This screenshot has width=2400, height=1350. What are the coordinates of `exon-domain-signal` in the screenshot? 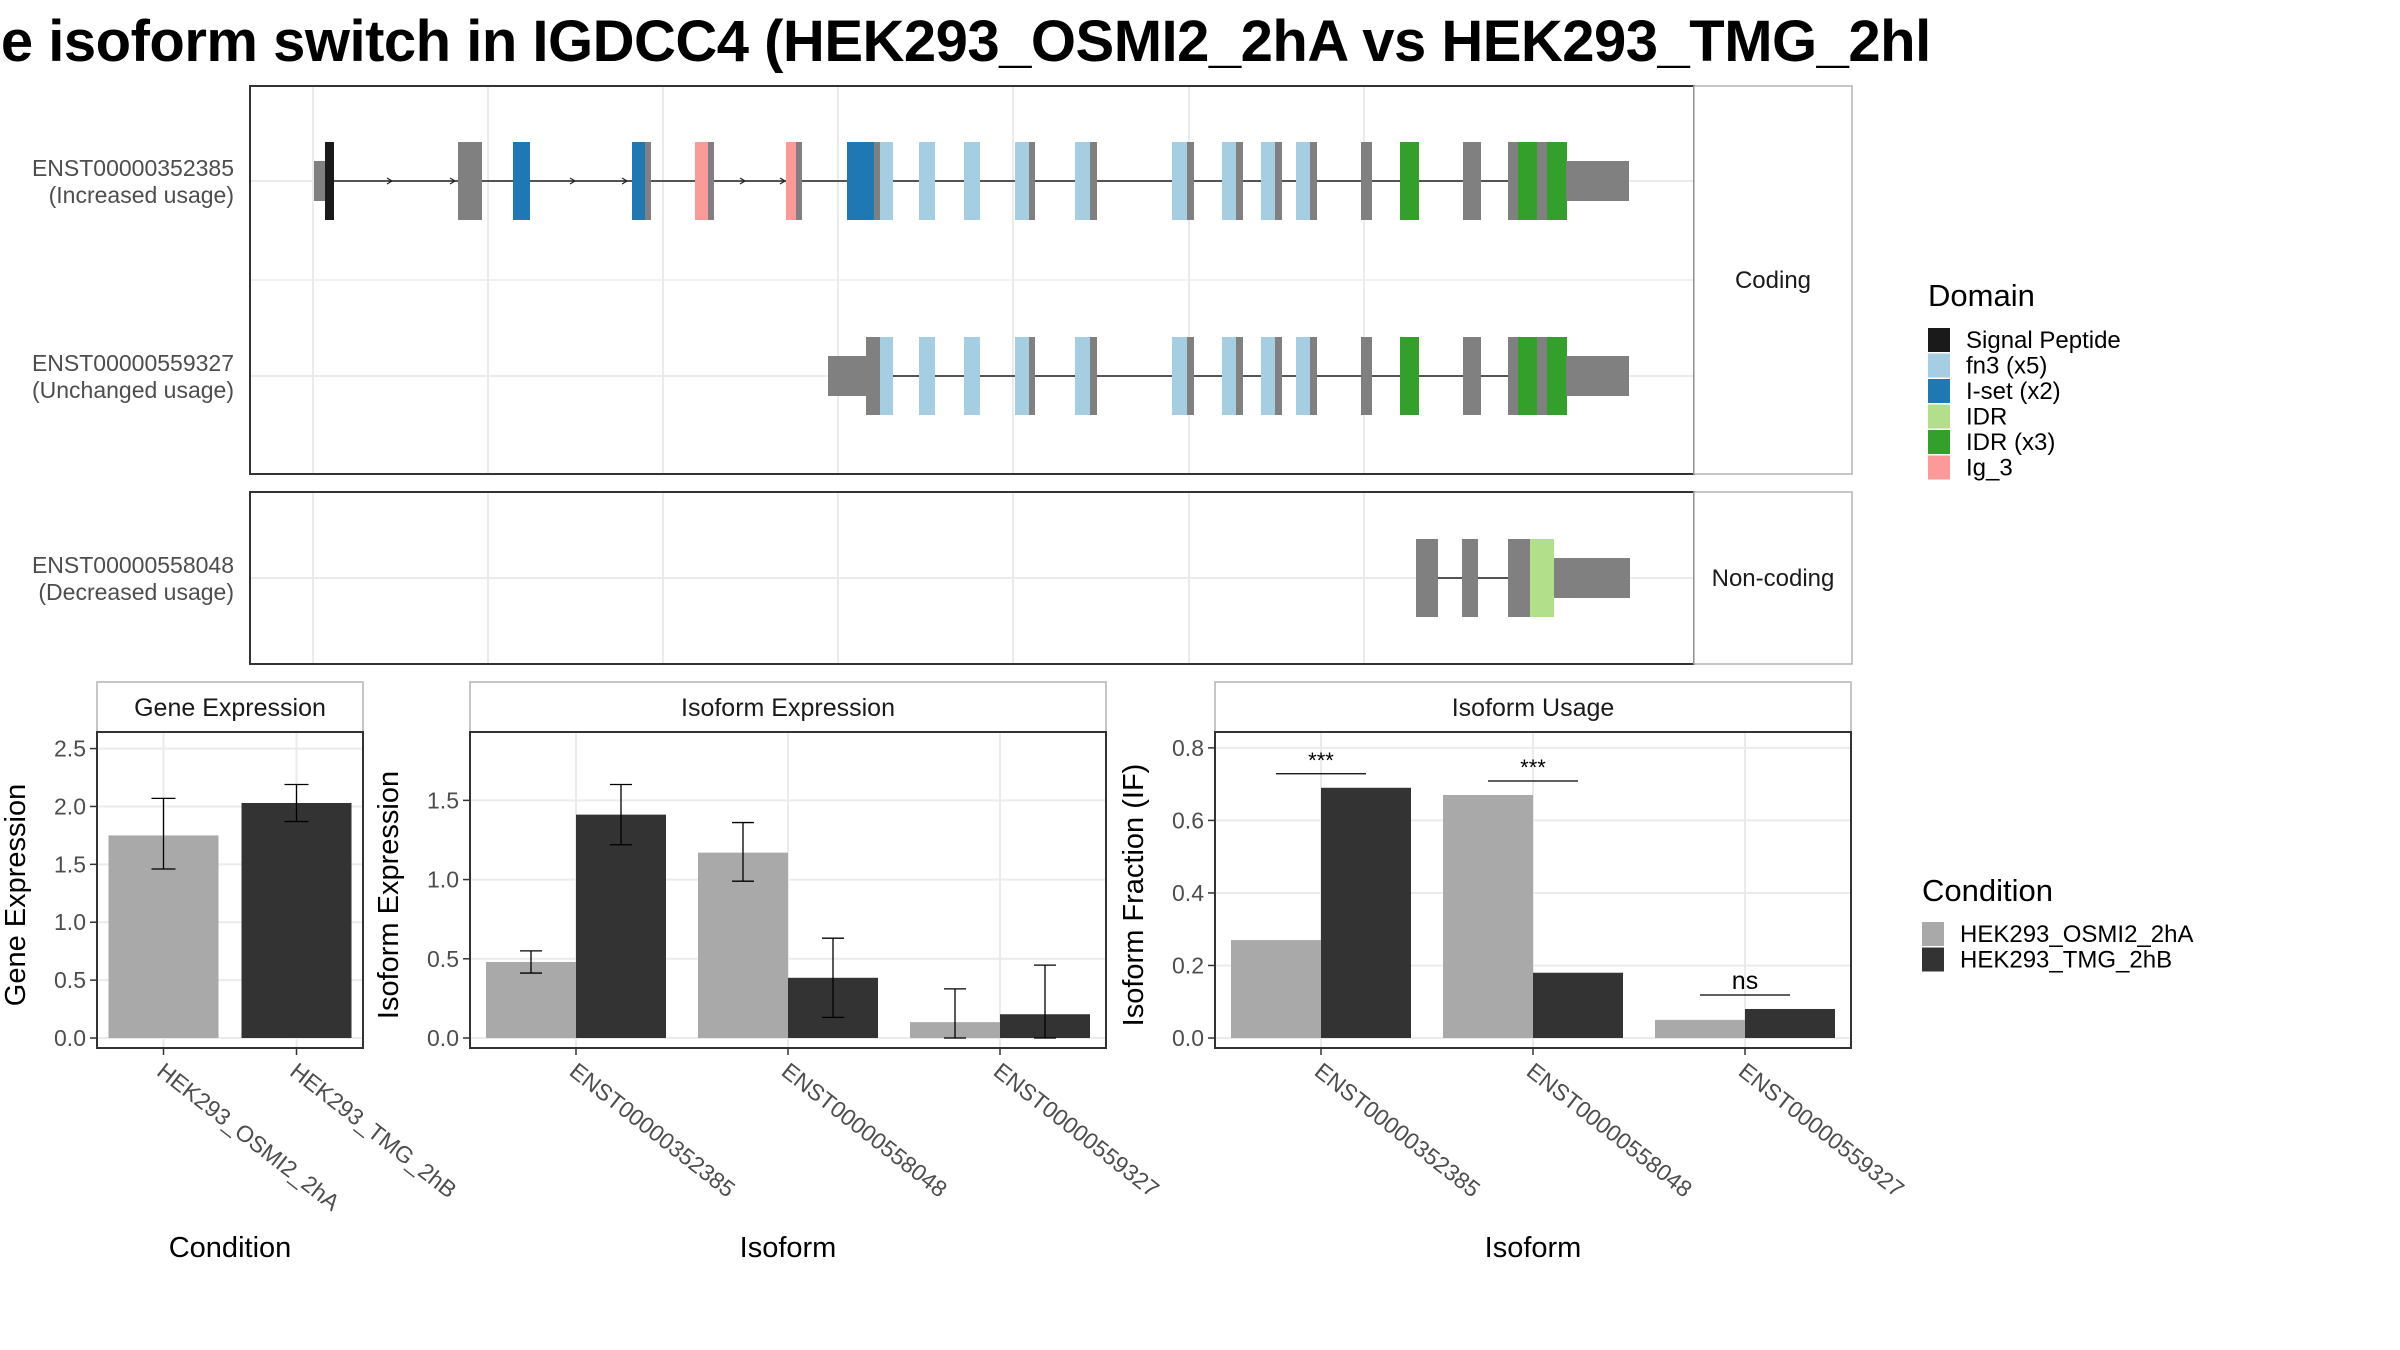 It's located at (329, 181).